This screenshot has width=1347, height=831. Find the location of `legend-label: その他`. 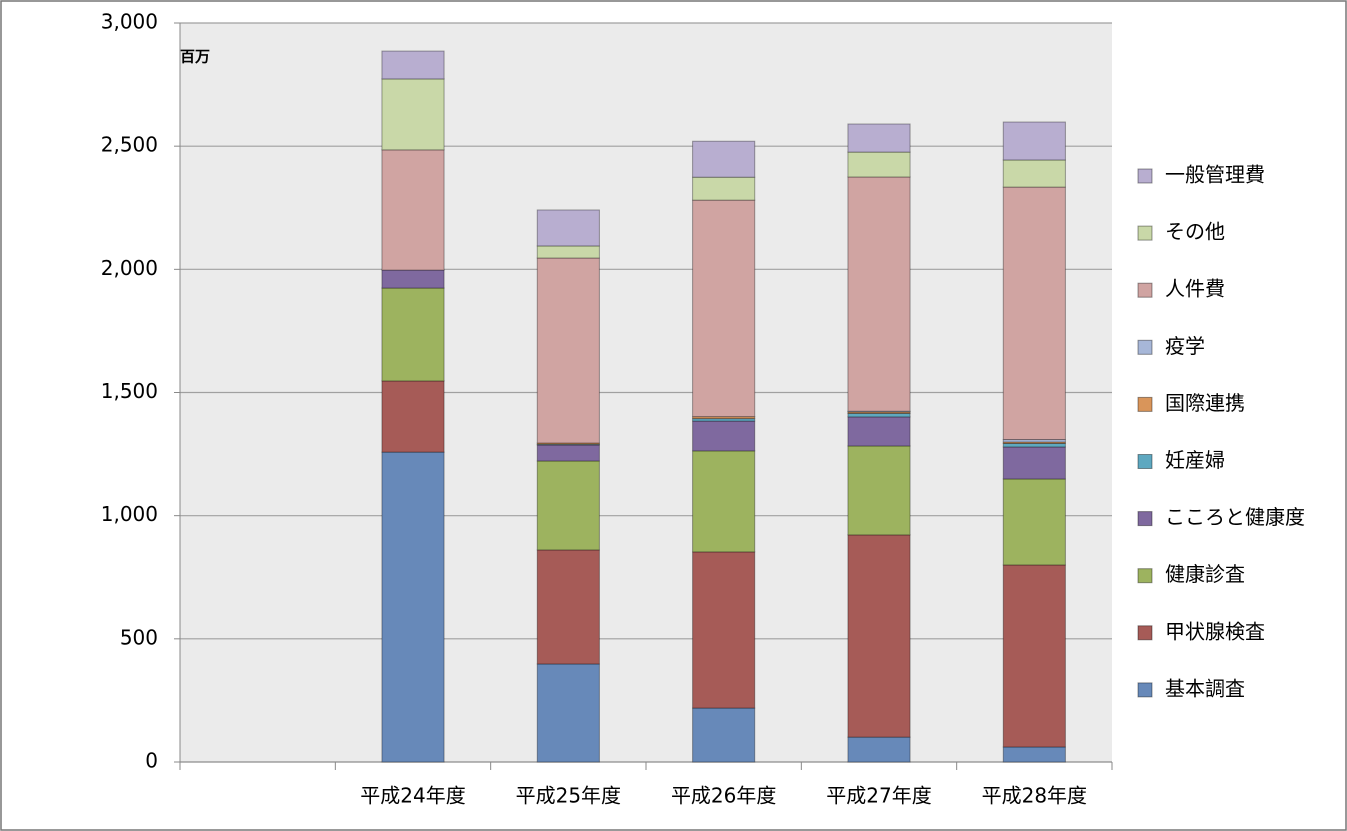

legend-label: その他 is located at coordinates (1195, 232).